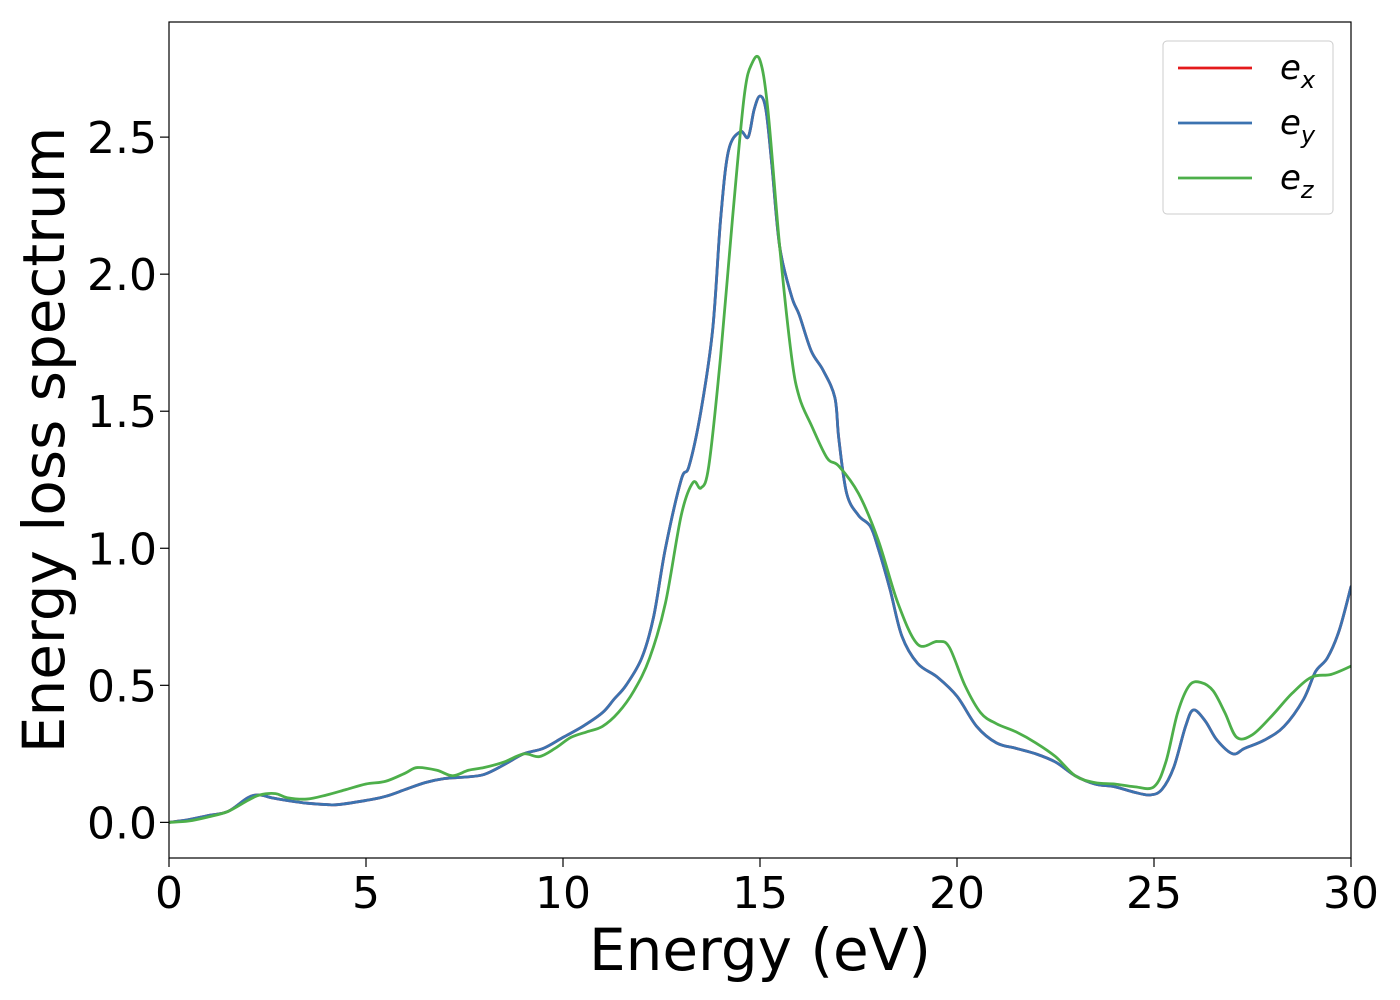 The height and width of the screenshot is (1000, 1400). I want to click on legend-box, so click(1248, 127).